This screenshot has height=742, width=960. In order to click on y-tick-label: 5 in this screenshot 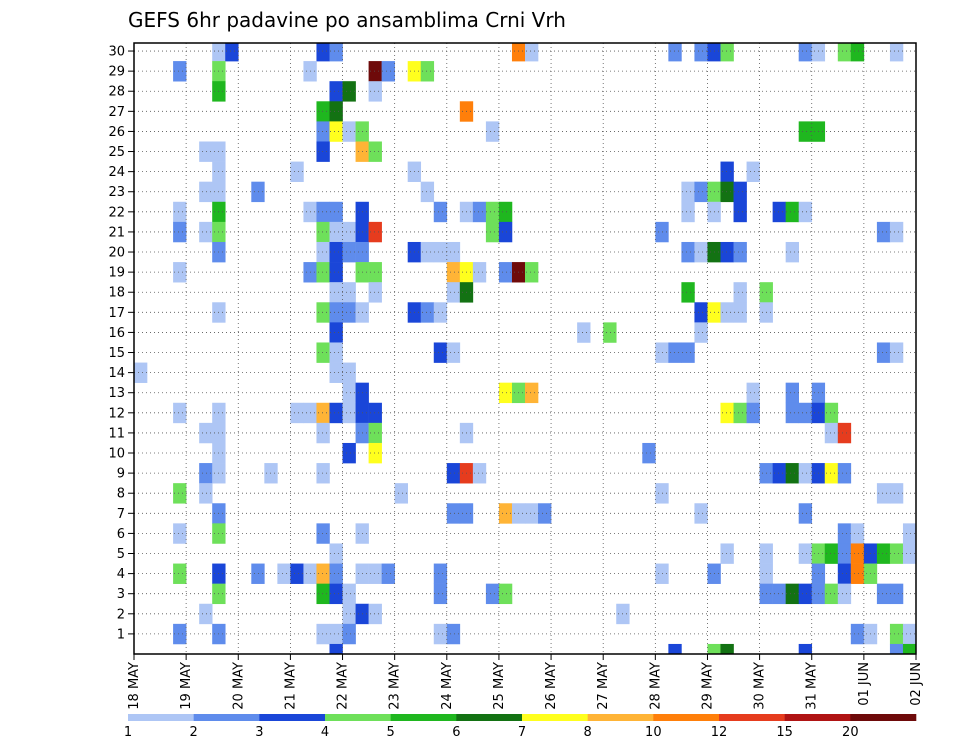, I will do `click(121, 554)`.